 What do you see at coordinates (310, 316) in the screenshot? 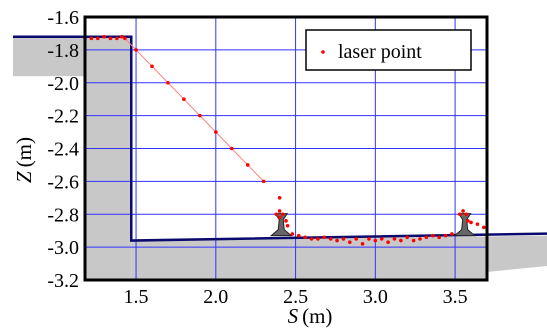
I see `x-axis-title: S (m)` at bounding box center [310, 316].